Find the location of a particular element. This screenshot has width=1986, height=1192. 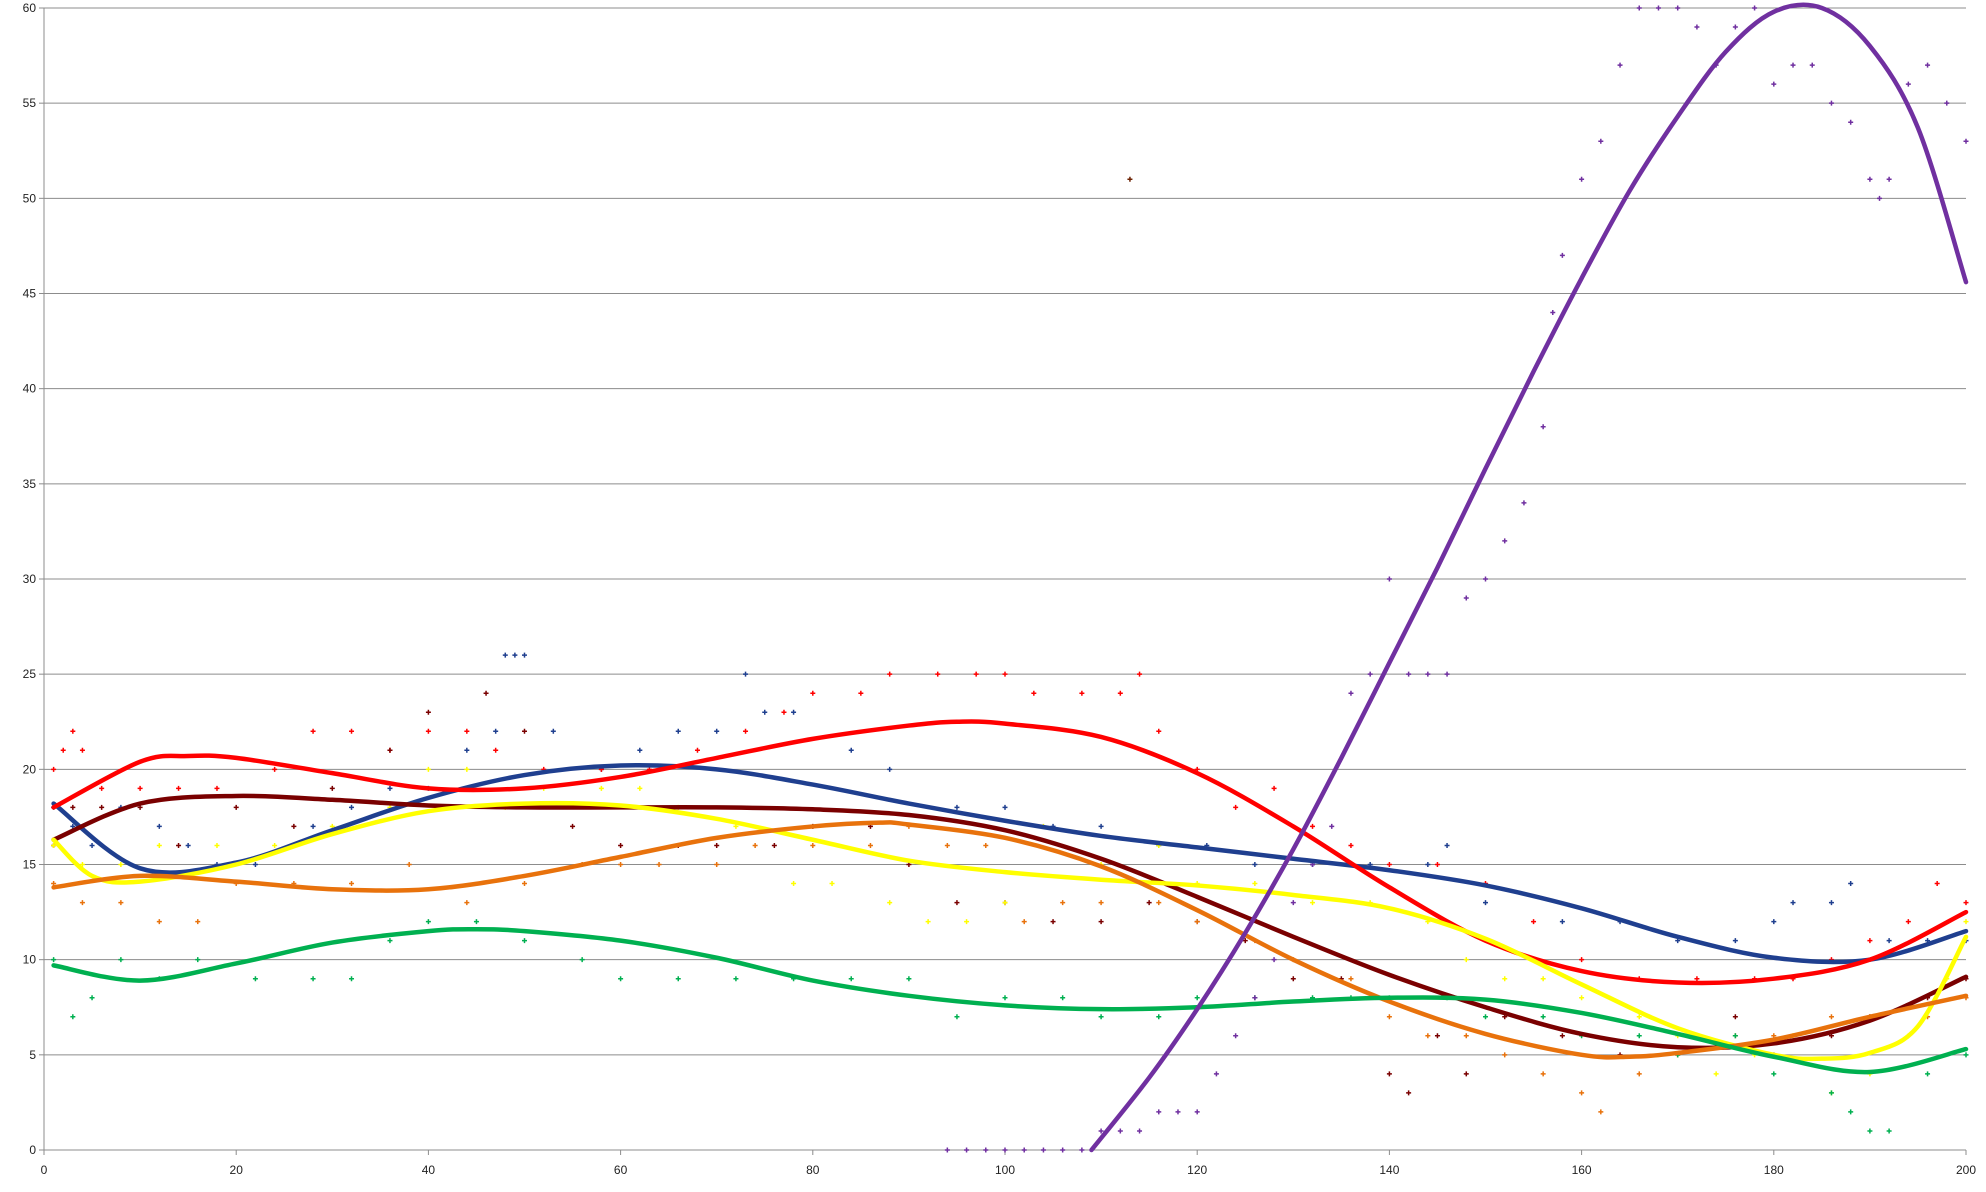

x-tick-label-140: 140 is located at coordinates (1389, 1170).